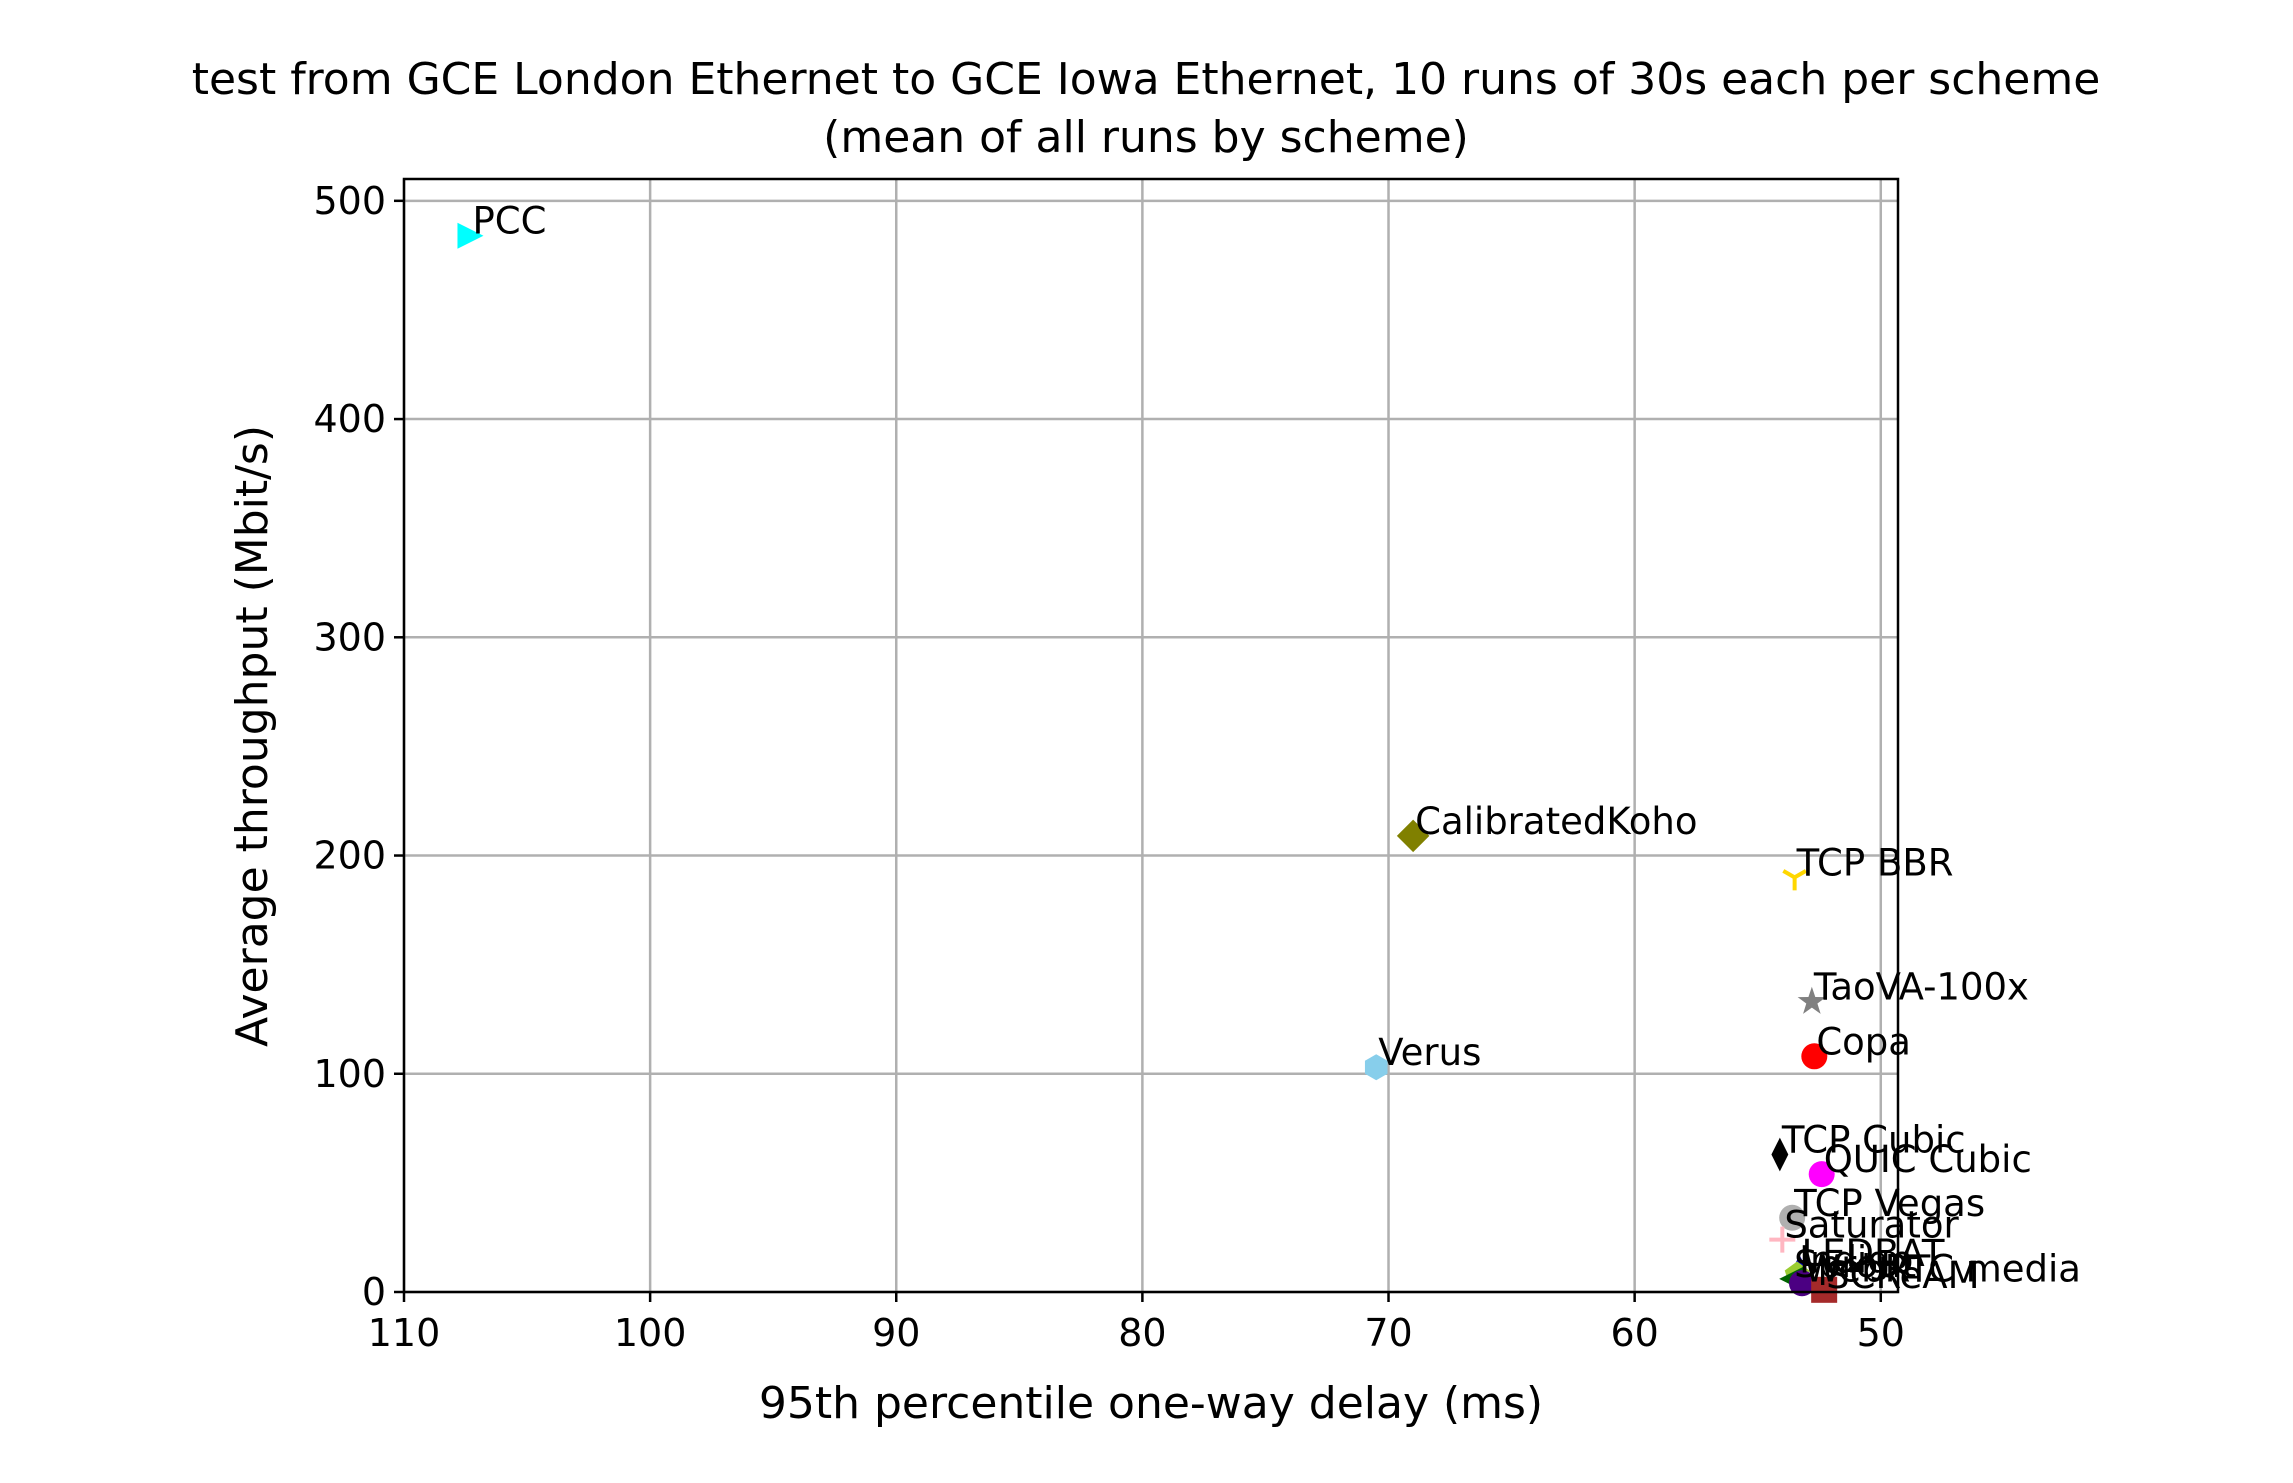 The height and width of the screenshot is (1483, 2293). I want to click on y-tick-label-200: 200, so click(349, 856).